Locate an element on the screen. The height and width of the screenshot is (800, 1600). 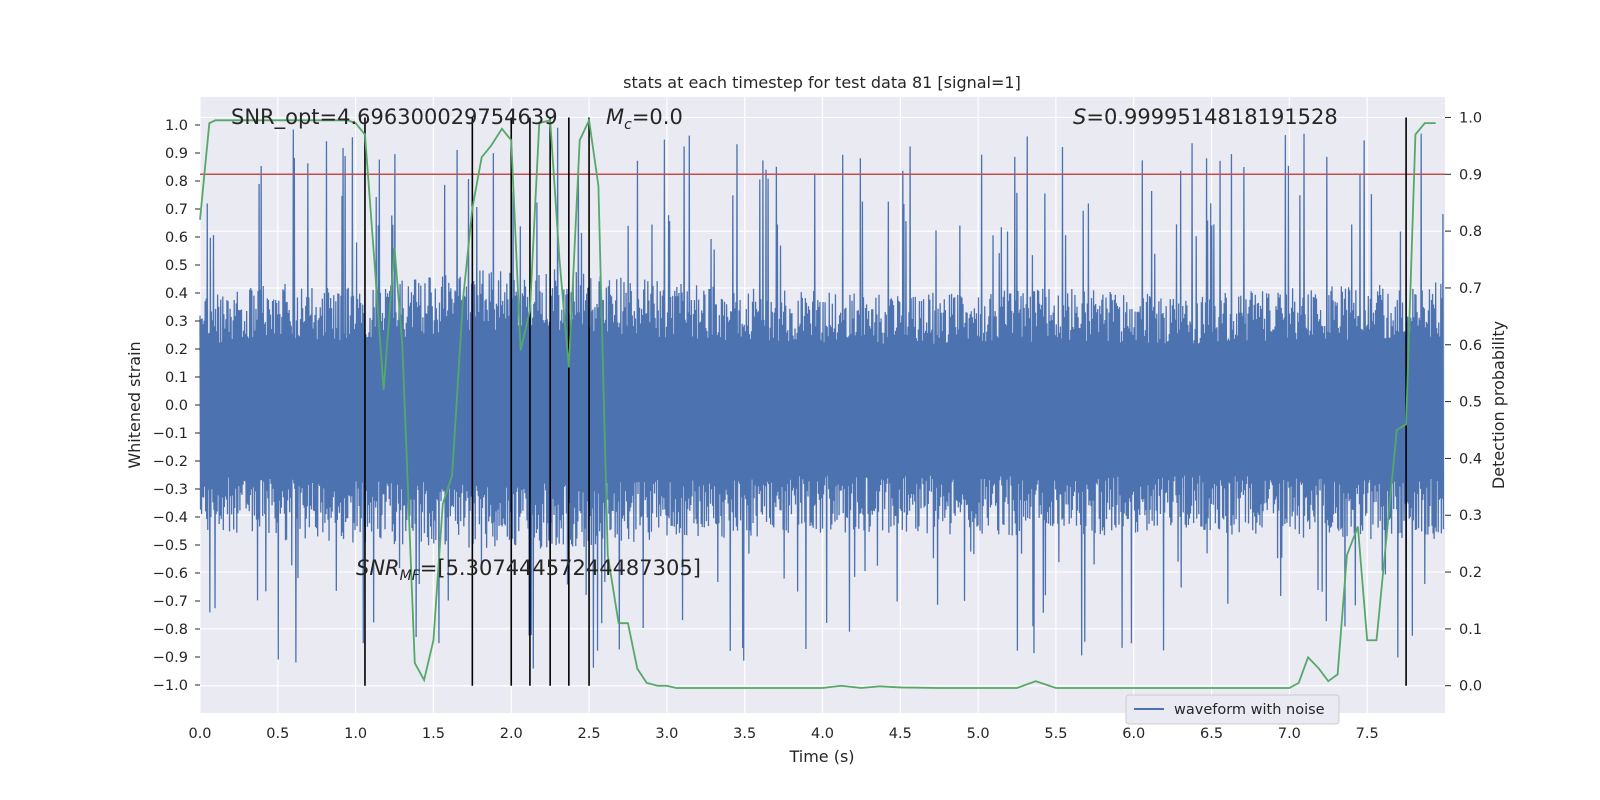
x-tick-label: 2.5 is located at coordinates (589, 734).